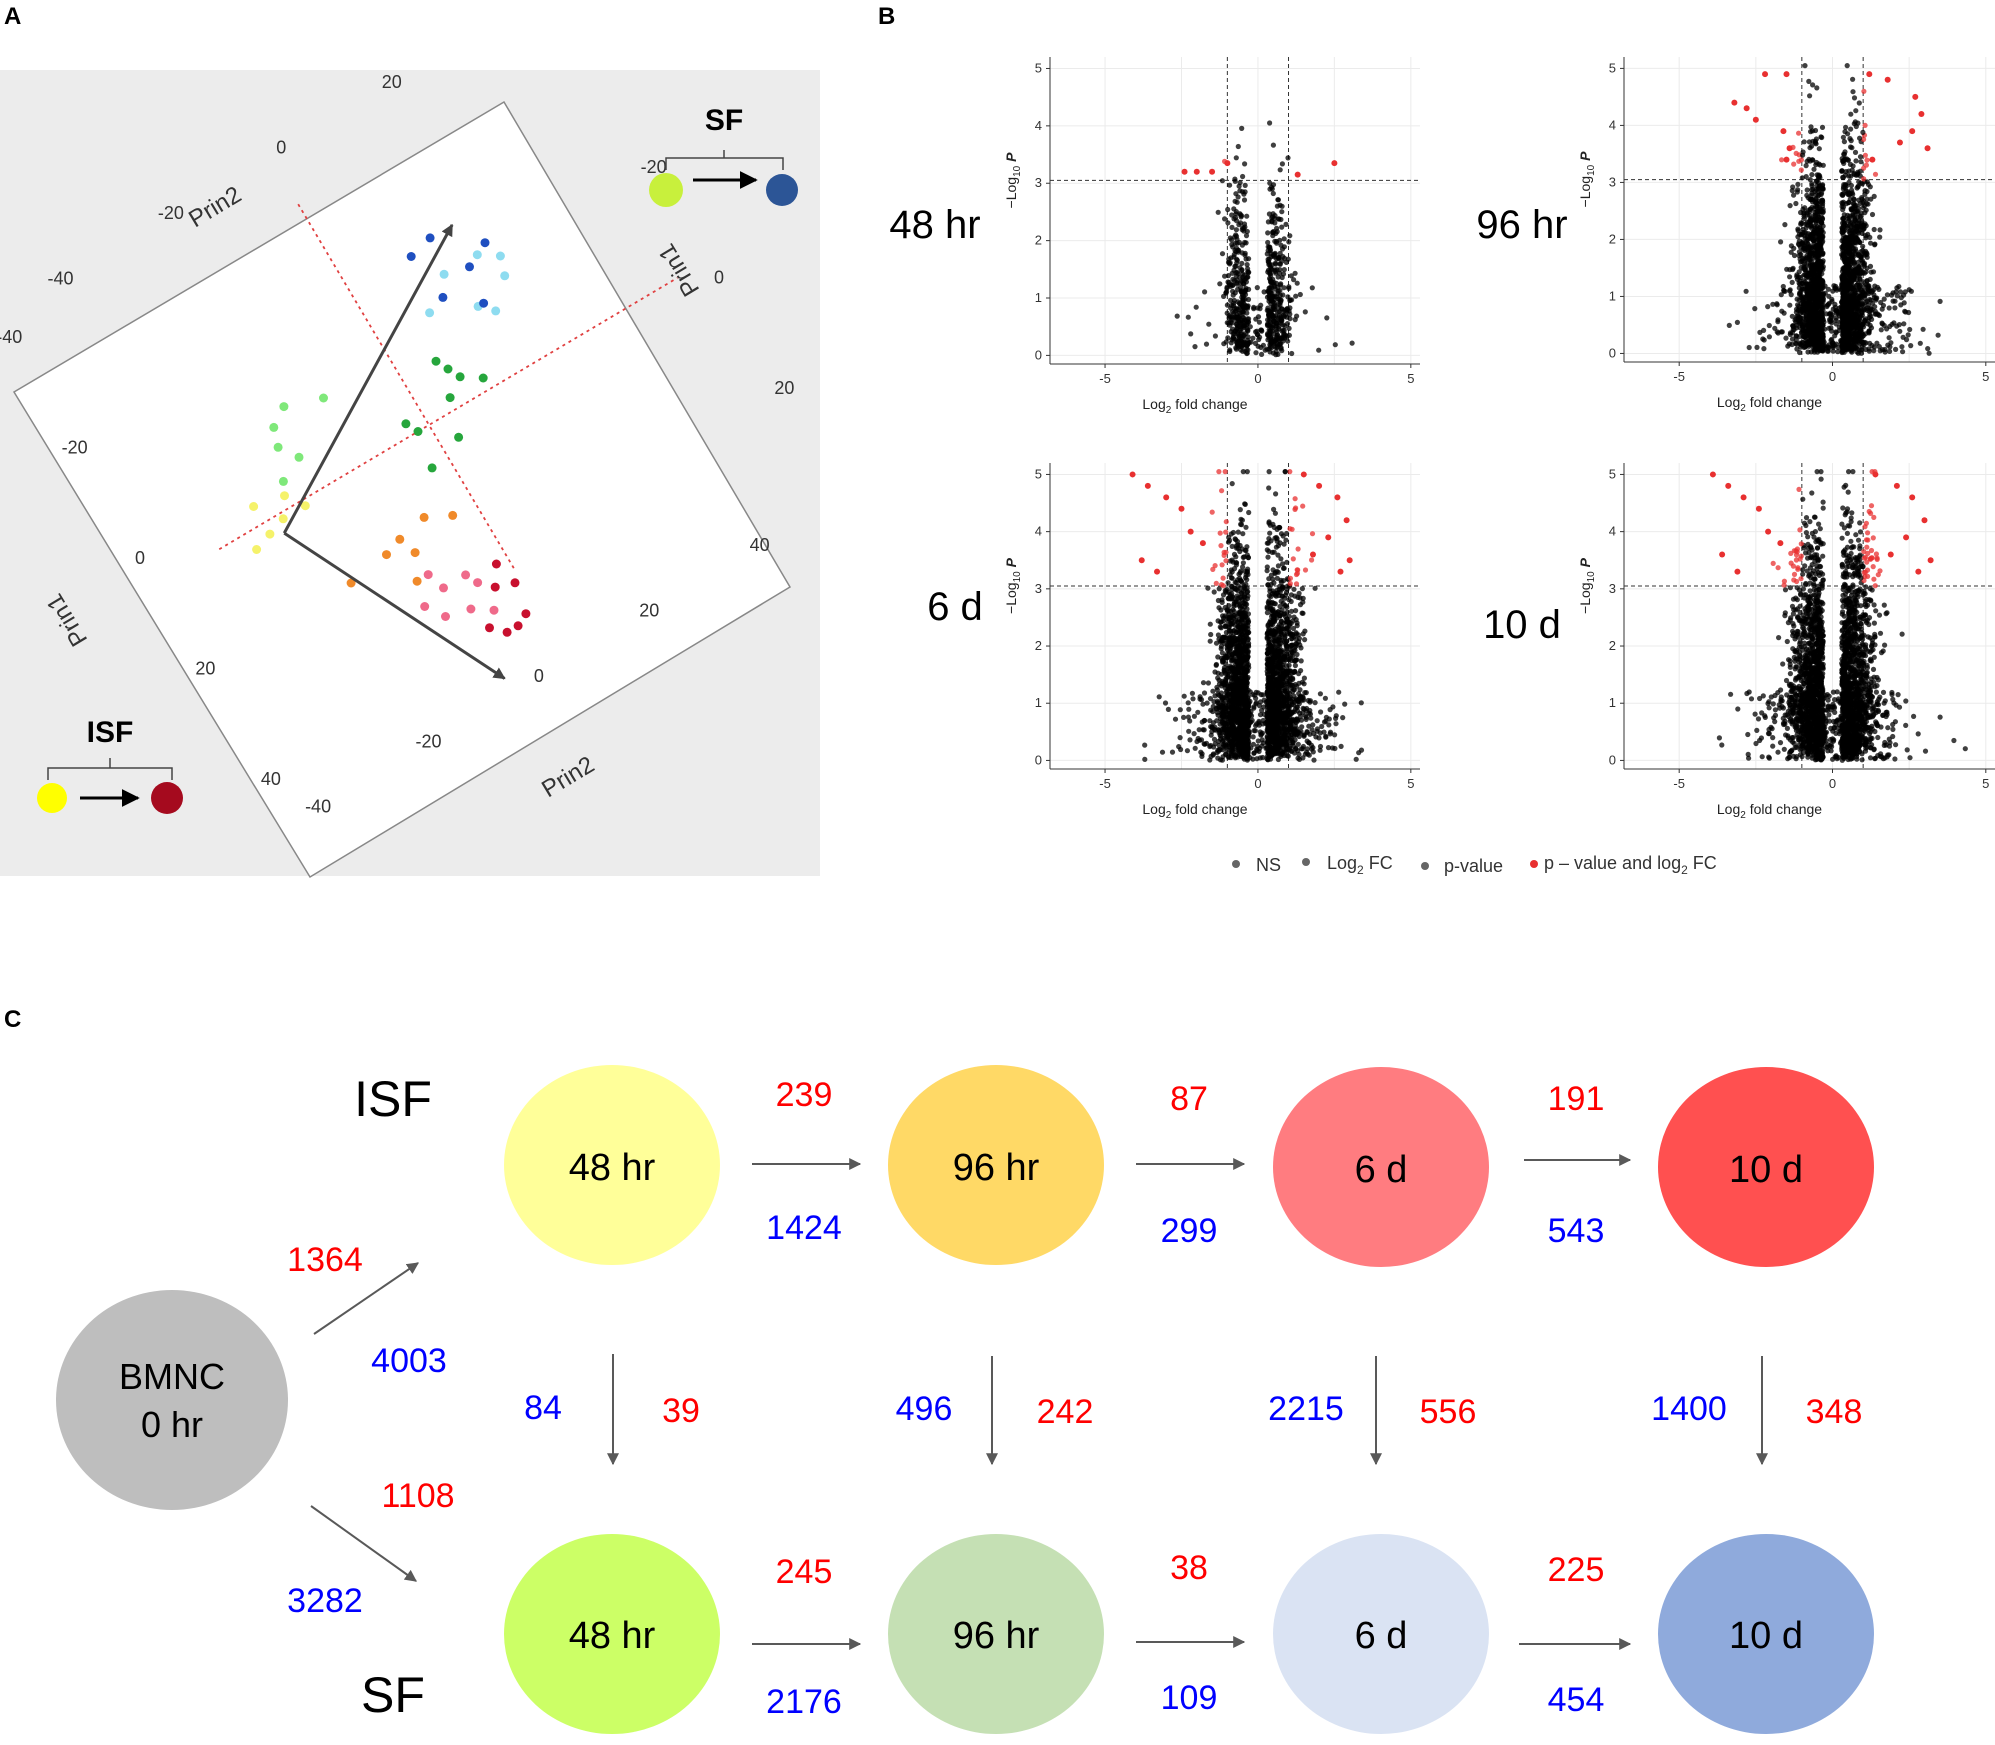 This screenshot has height=1745, width=1995. I want to click on volcano-x-tick-label: 0, so click(1832, 376).